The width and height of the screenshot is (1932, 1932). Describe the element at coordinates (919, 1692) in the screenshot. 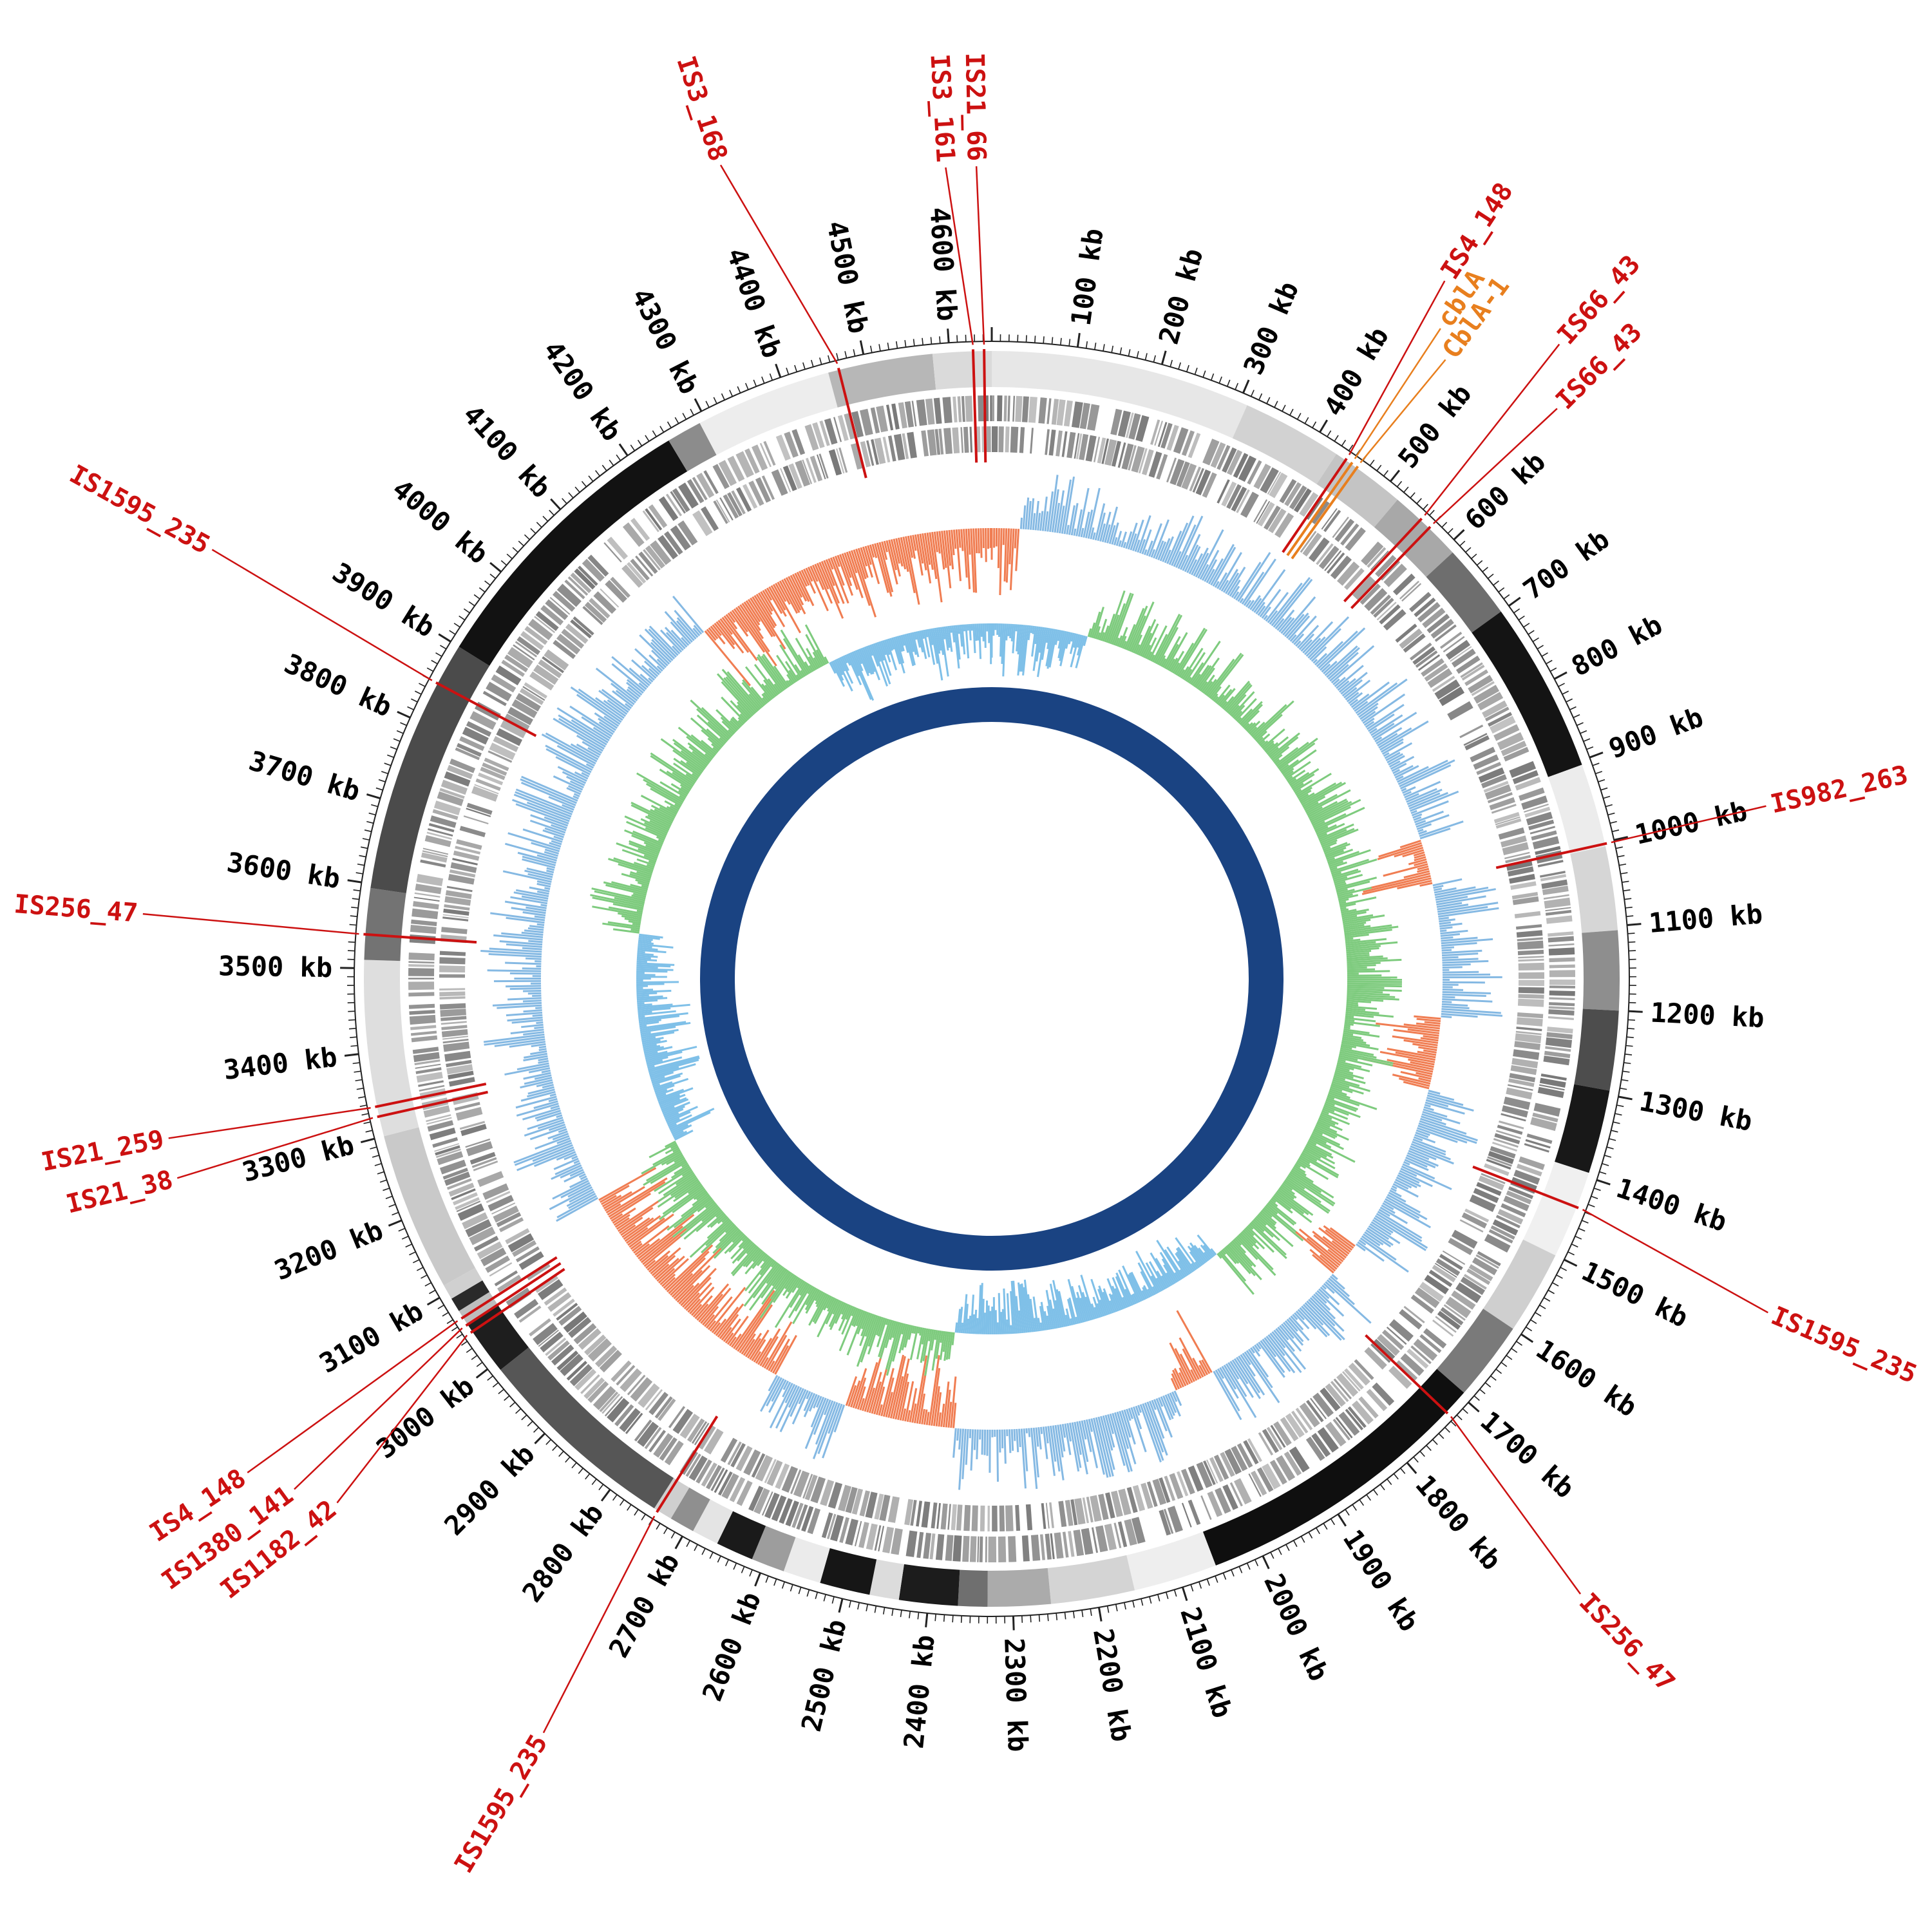

I see `svg-text: 2400 kb` at that location.